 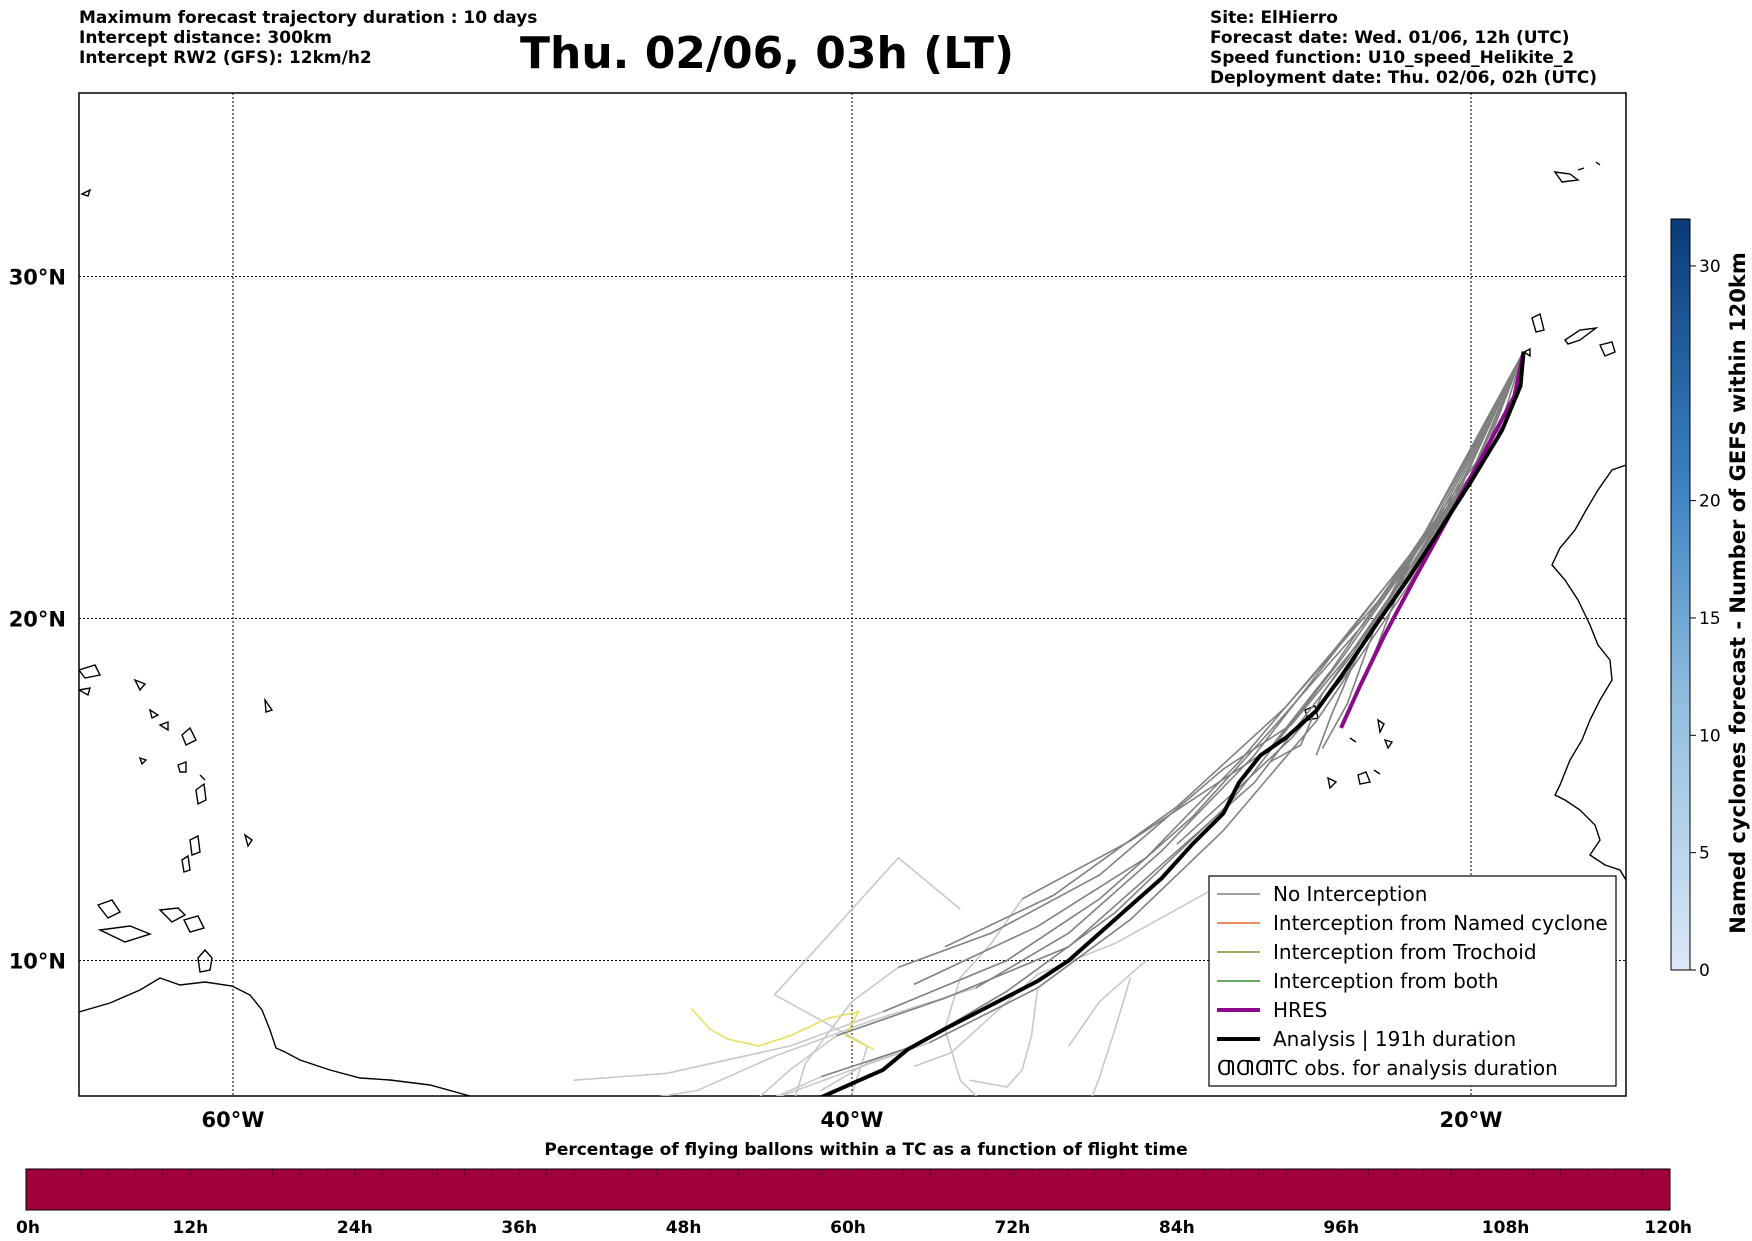 What do you see at coordinates (1680, 594) in the screenshot?
I see `colorbar-gradient` at bounding box center [1680, 594].